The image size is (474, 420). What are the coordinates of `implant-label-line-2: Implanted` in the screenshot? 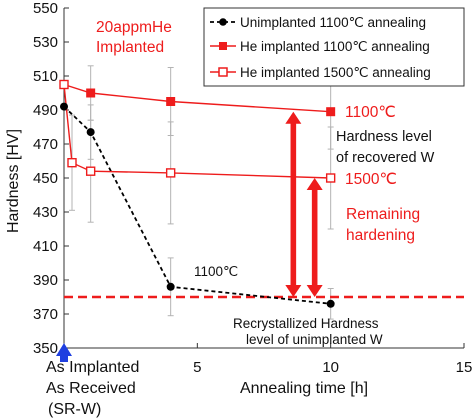 It's located at (130, 47).